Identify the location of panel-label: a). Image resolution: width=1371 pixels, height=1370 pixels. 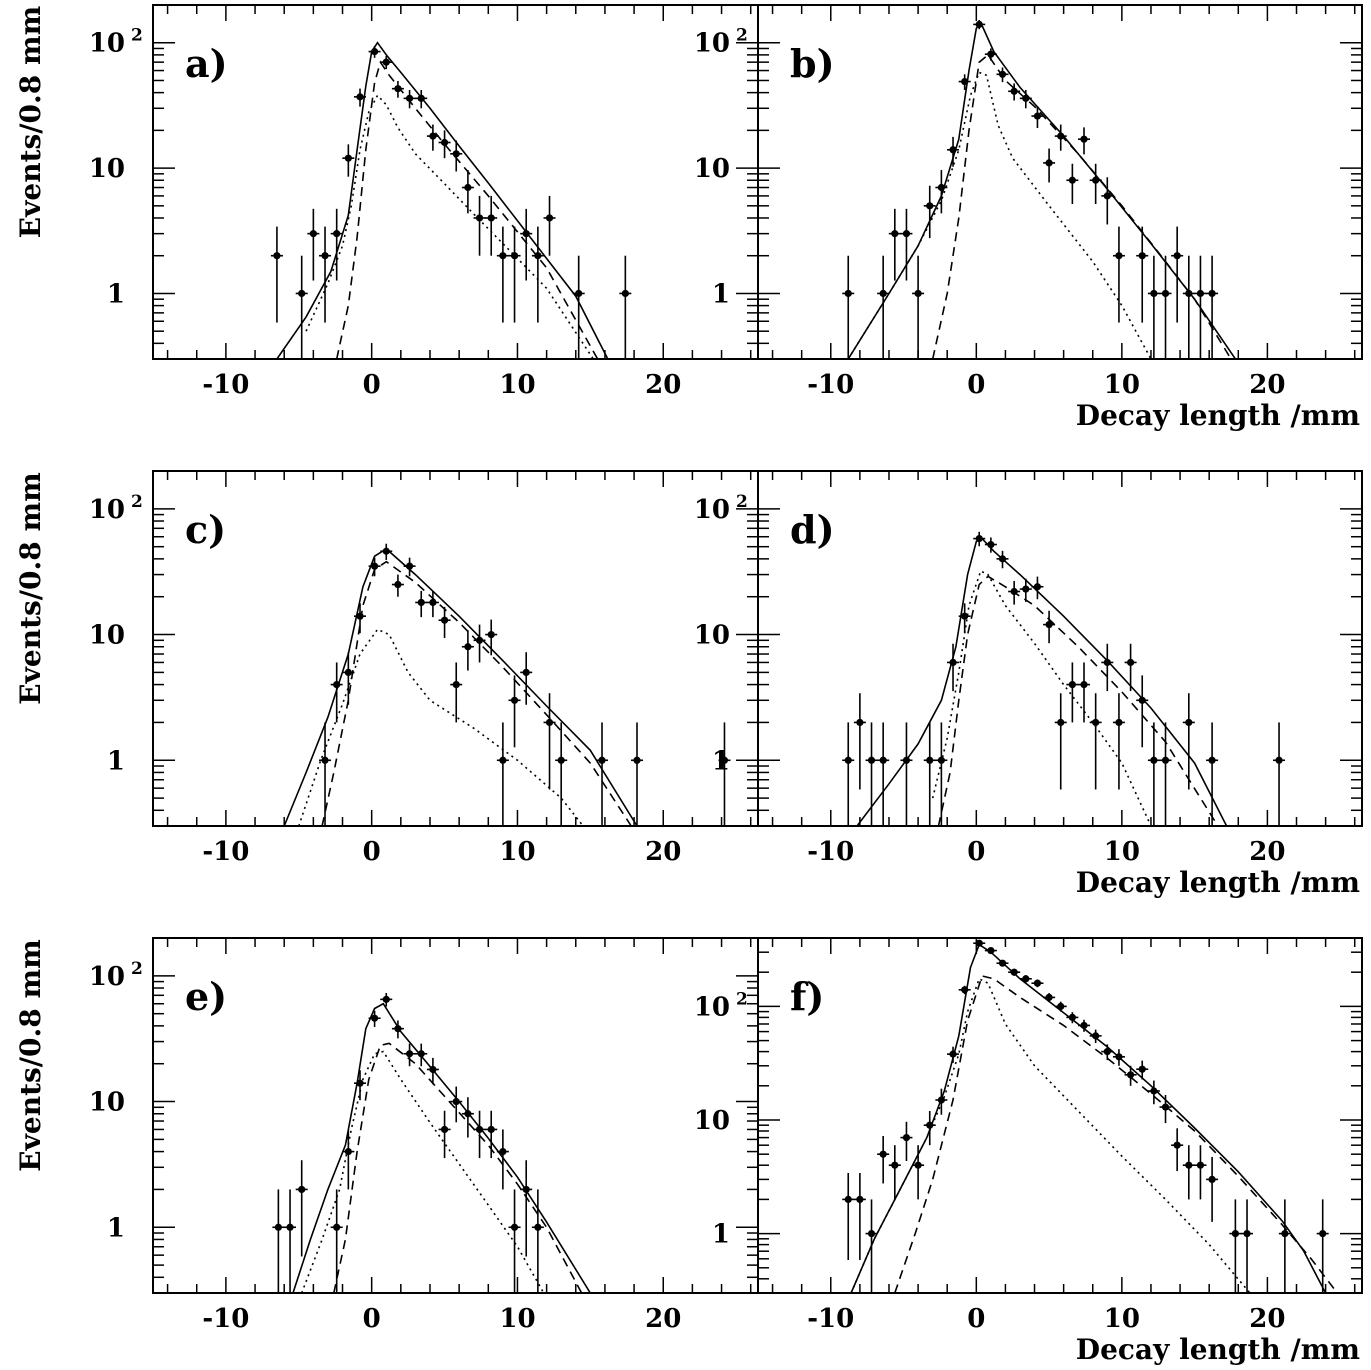
(206, 63).